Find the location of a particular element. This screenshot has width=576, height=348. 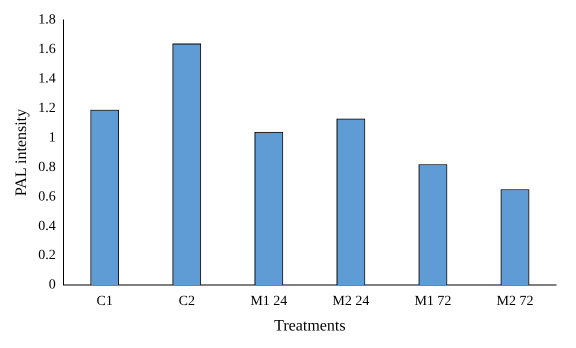

y-tick-label: 1.4 is located at coordinates (47, 79).